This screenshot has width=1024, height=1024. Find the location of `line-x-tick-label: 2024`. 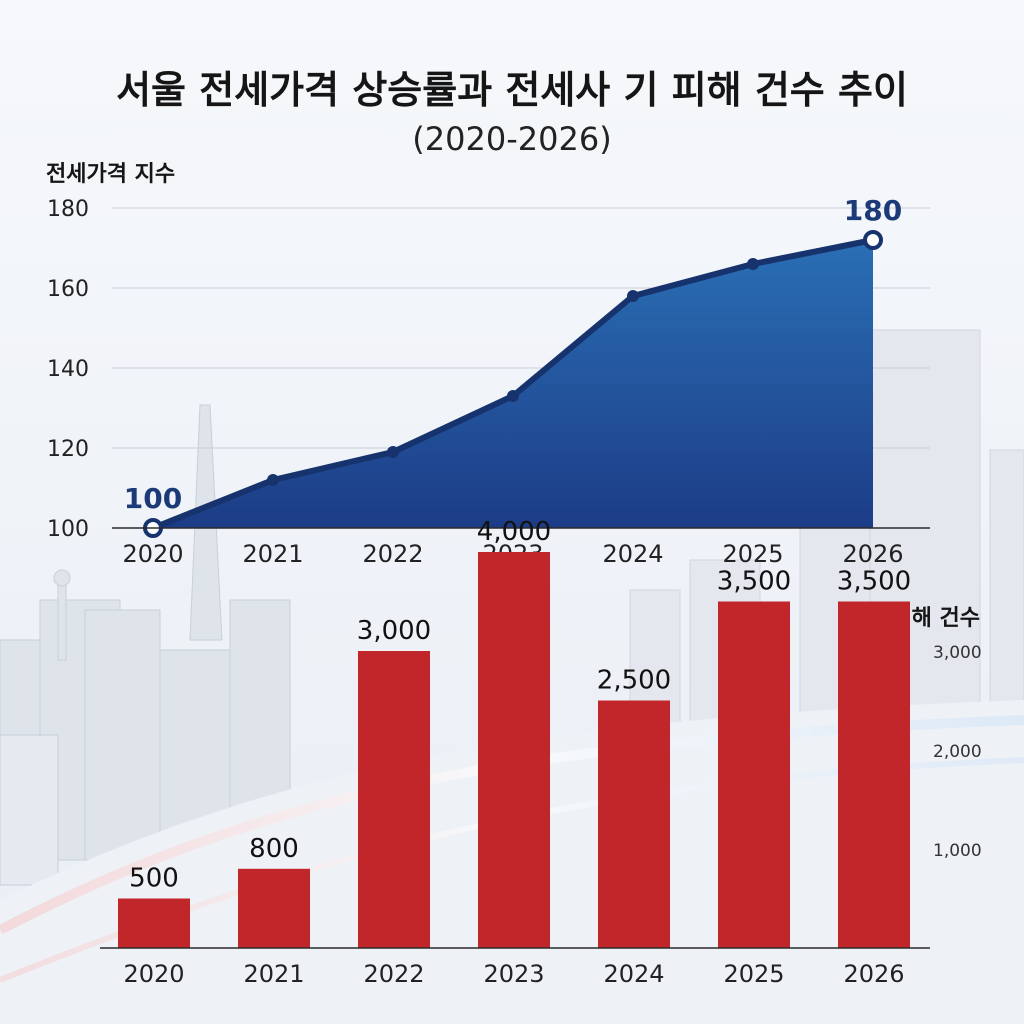

line-x-tick-label: 2024 is located at coordinates (632, 554).